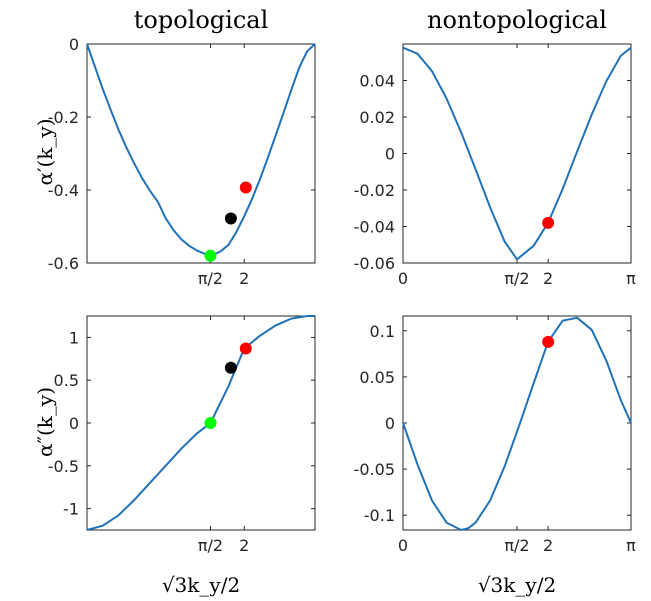  I want to click on y-tick-label: 0.1, so click(382, 331).